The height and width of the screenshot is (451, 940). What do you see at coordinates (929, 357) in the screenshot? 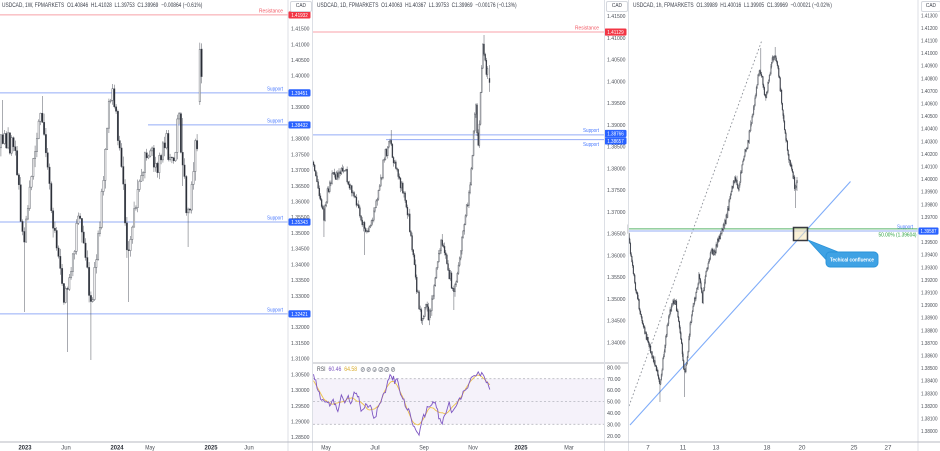
I see `price-axis-label: 1.38600` at bounding box center [929, 357].